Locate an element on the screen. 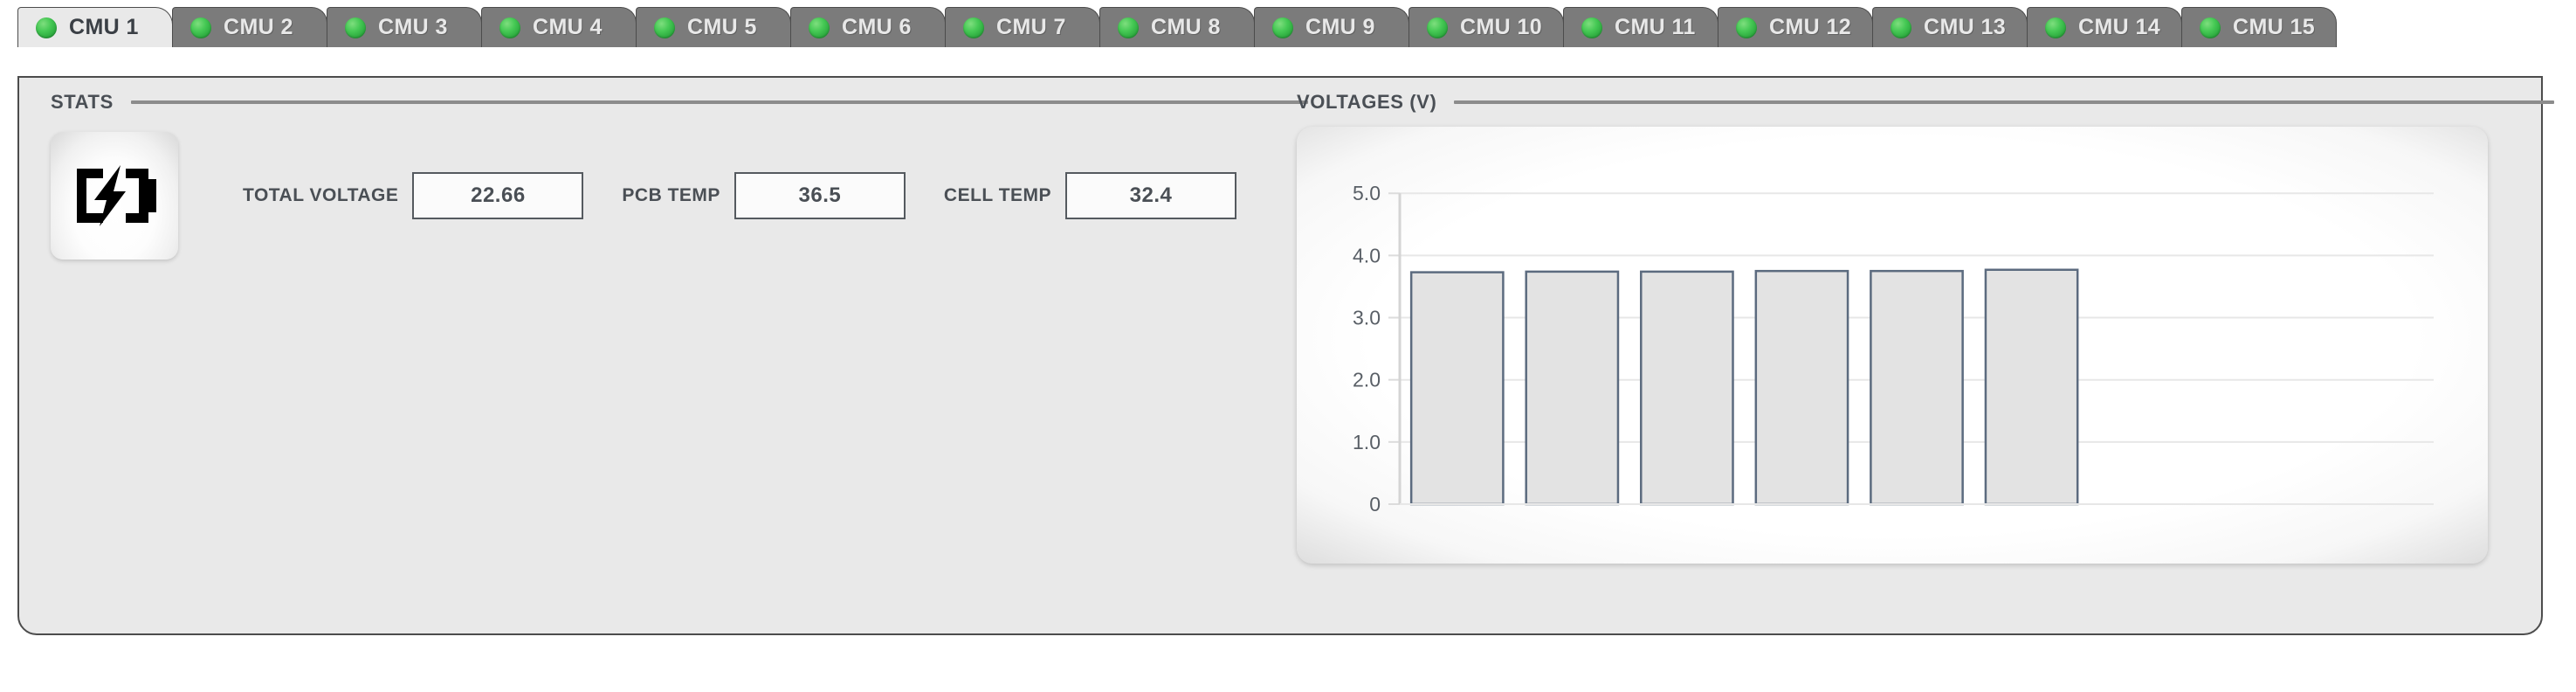 The width and height of the screenshot is (2576, 692). tab-label: CMU 13 is located at coordinates (1965, 27).